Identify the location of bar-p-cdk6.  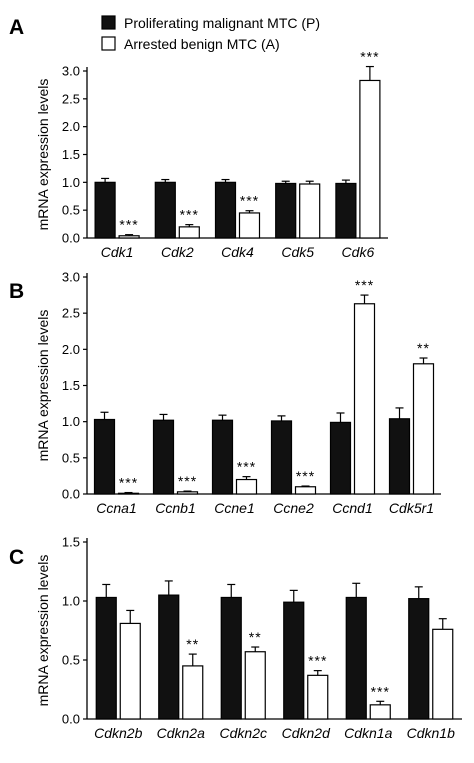
(346, 210).